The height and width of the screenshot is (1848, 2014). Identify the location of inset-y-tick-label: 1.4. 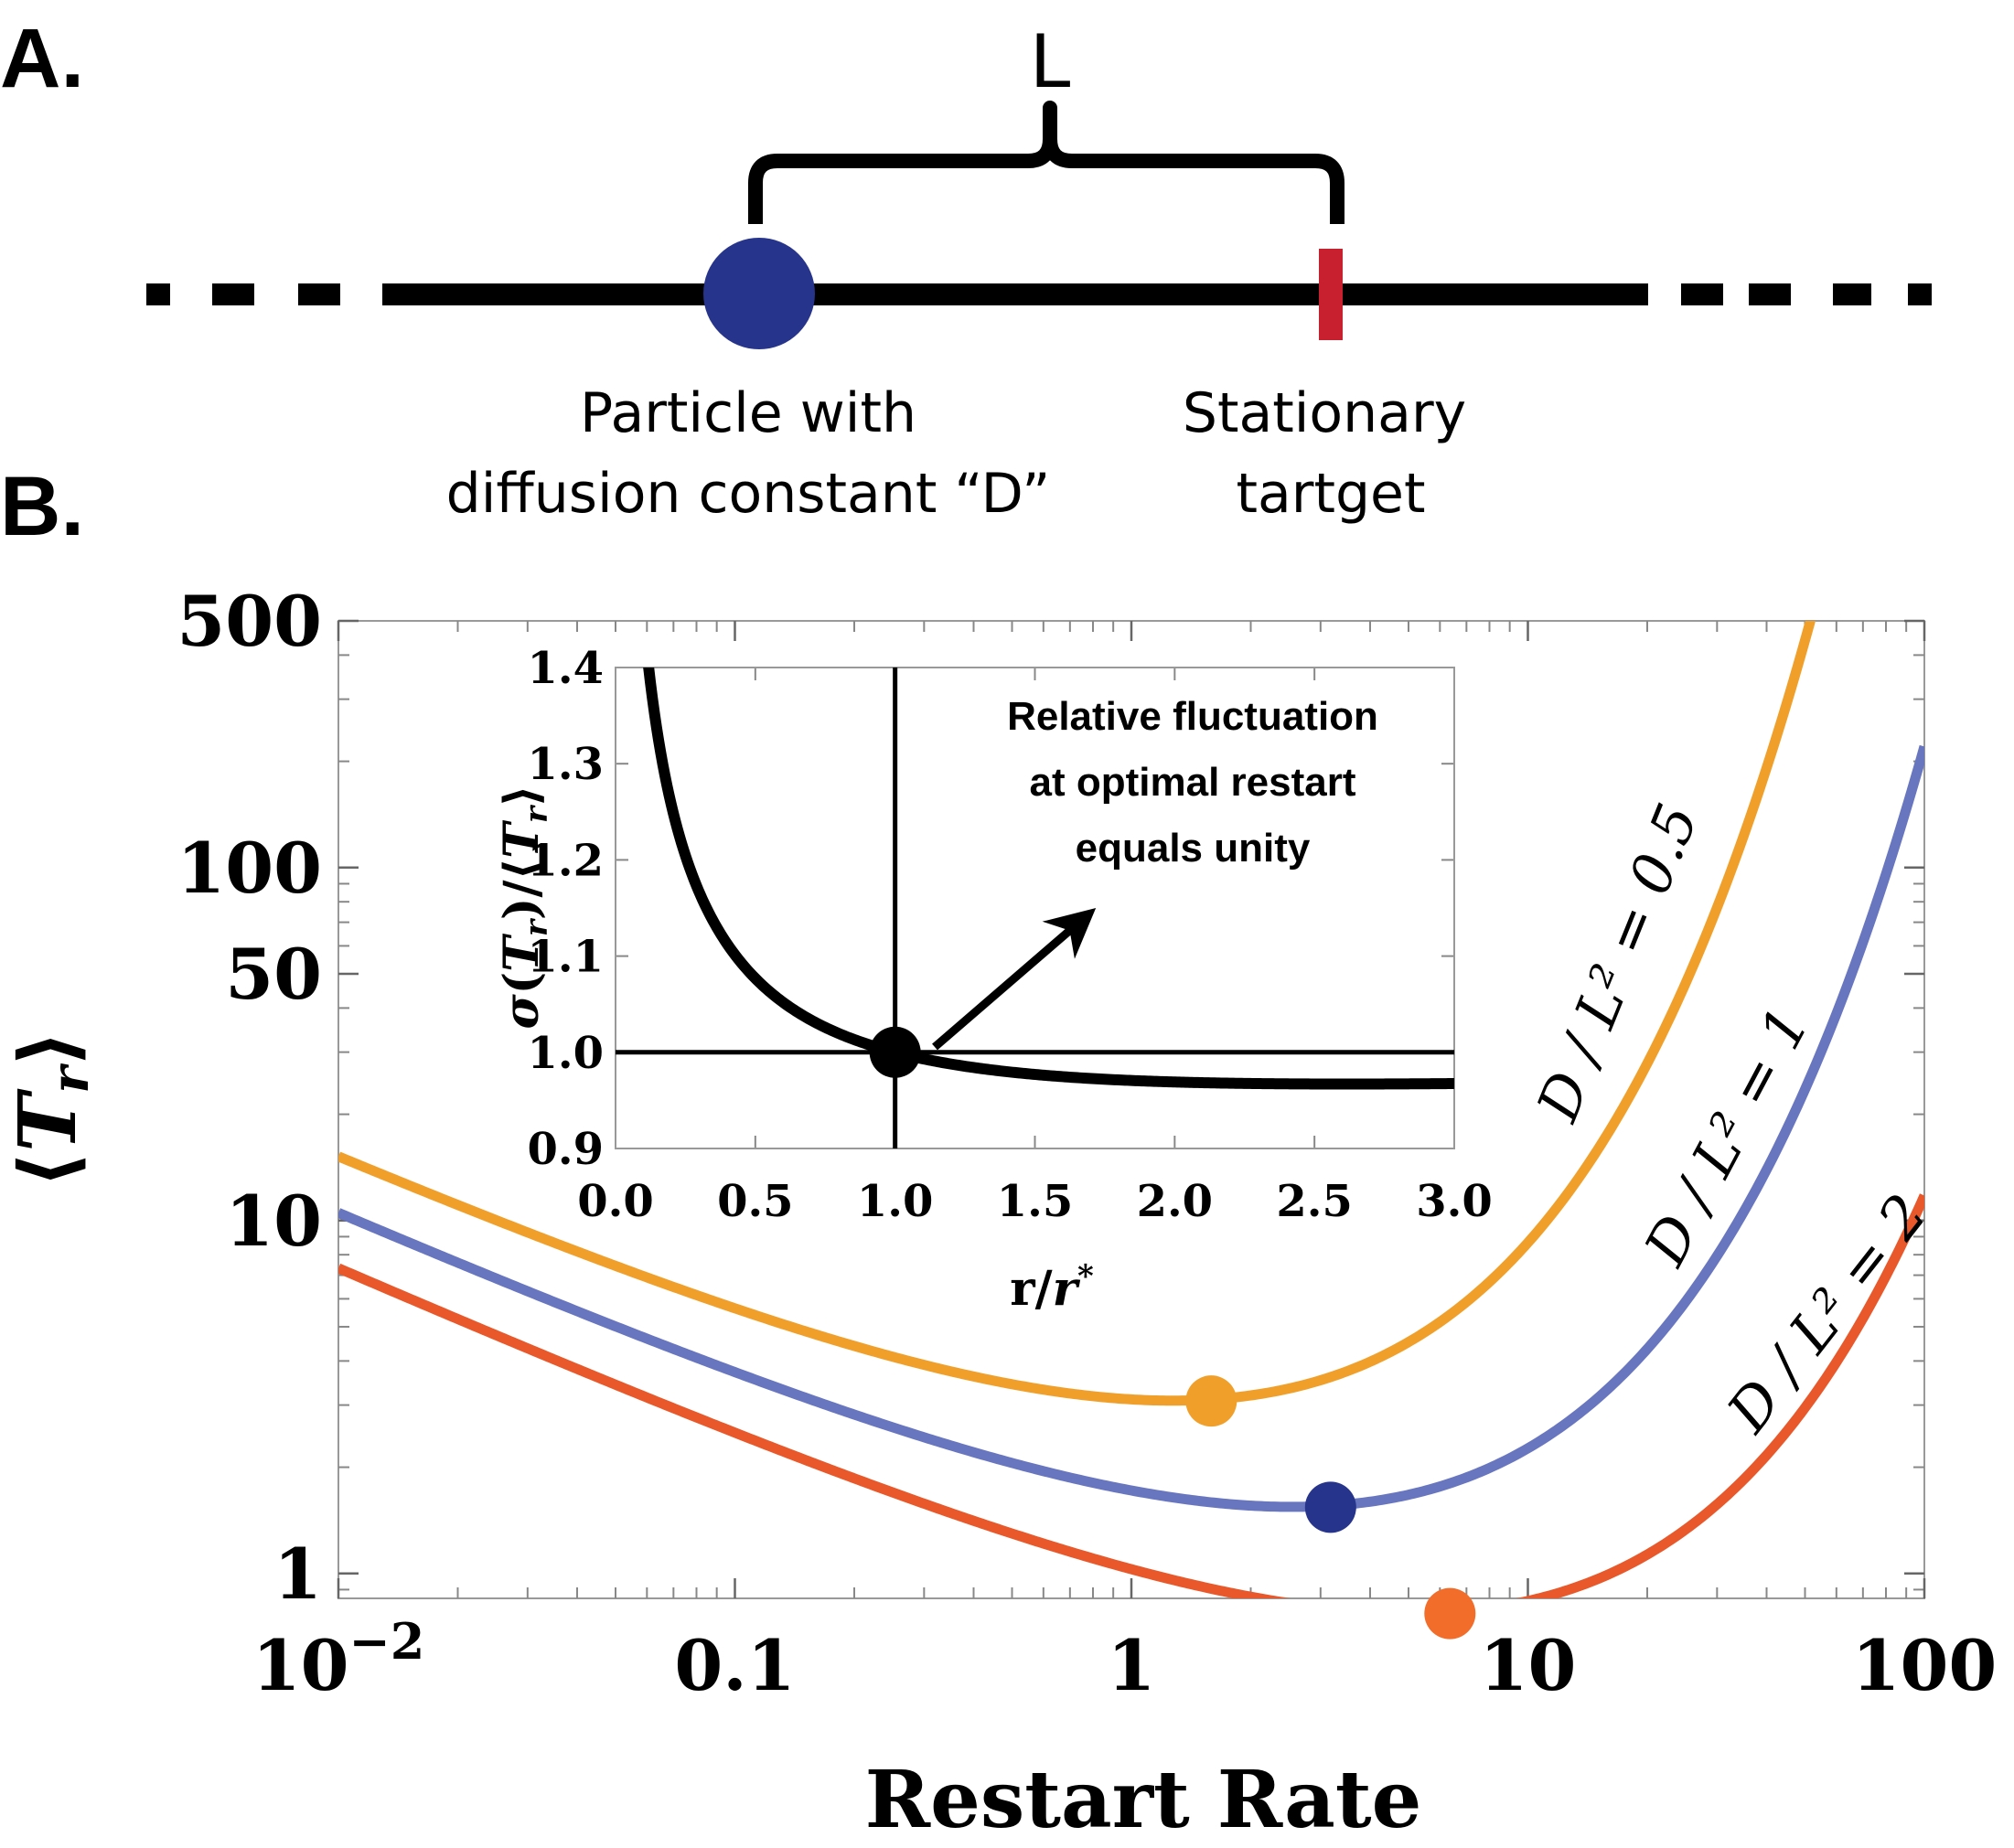
(565, 669).